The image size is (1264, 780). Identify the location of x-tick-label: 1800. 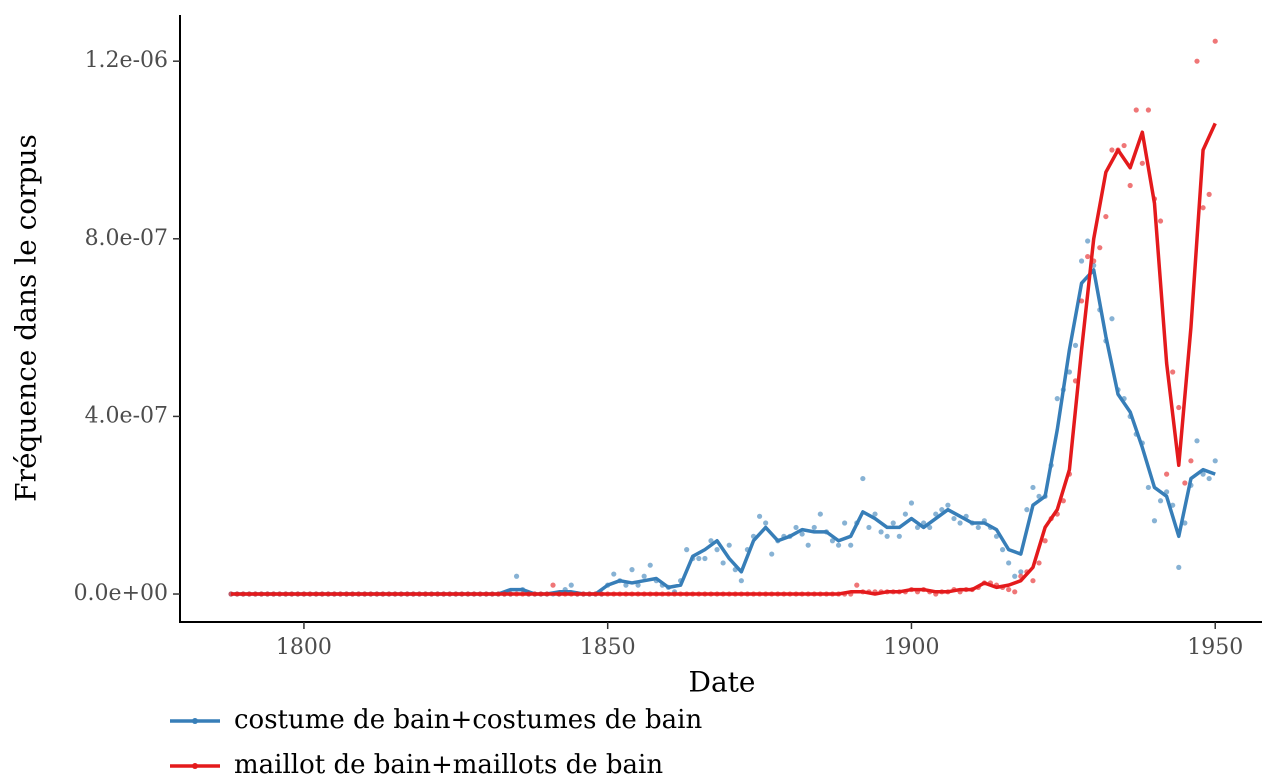
(304, 647).